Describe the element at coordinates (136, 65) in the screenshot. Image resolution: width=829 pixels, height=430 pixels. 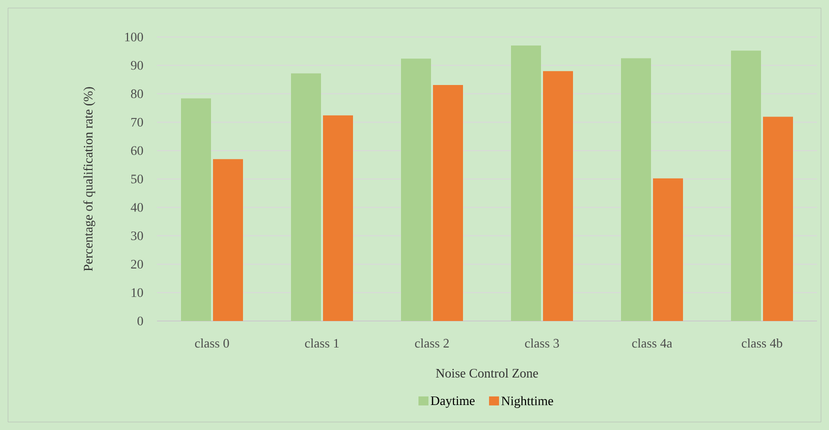
I see `y-tick-label: 90` at that location.